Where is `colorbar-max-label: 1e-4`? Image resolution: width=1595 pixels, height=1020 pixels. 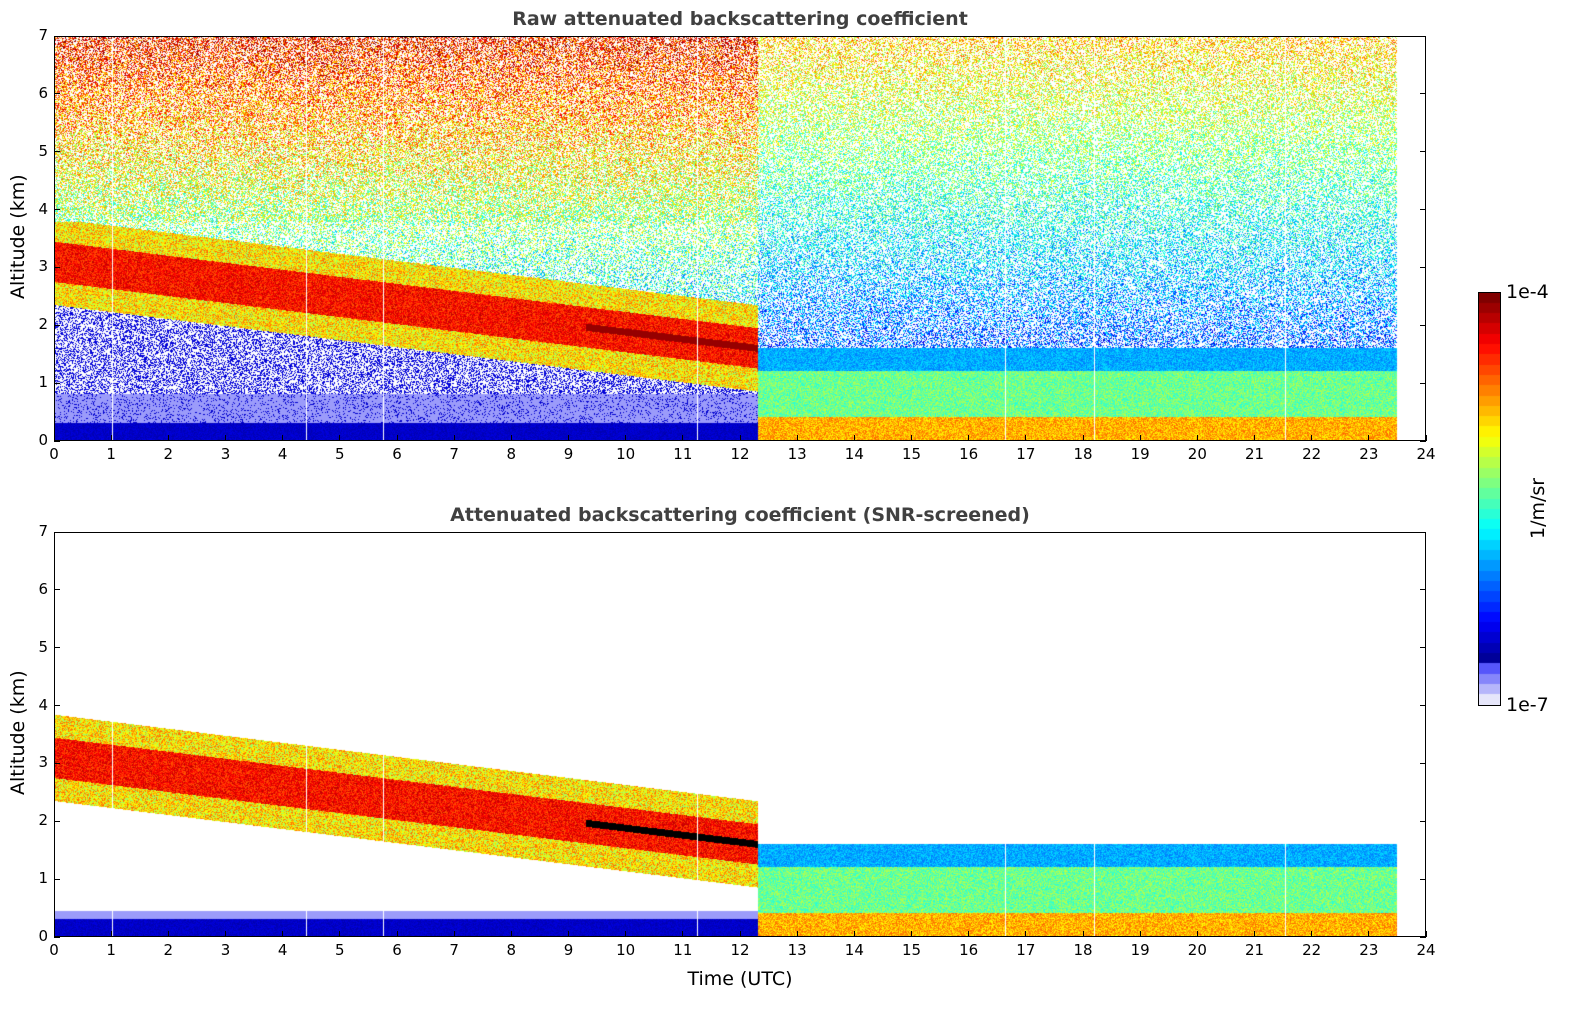 colorbar-max-label: 1e-4 is located at coordinates (1527, 292).